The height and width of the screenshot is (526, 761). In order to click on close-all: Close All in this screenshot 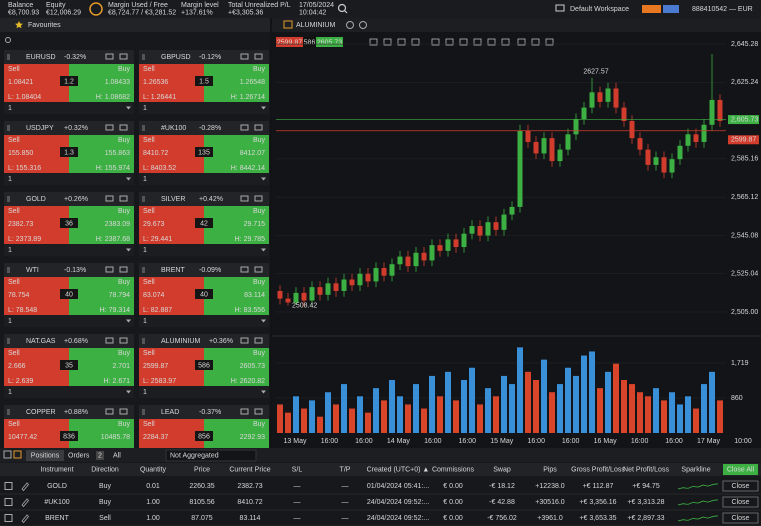, I will do `click(741, 469)`.